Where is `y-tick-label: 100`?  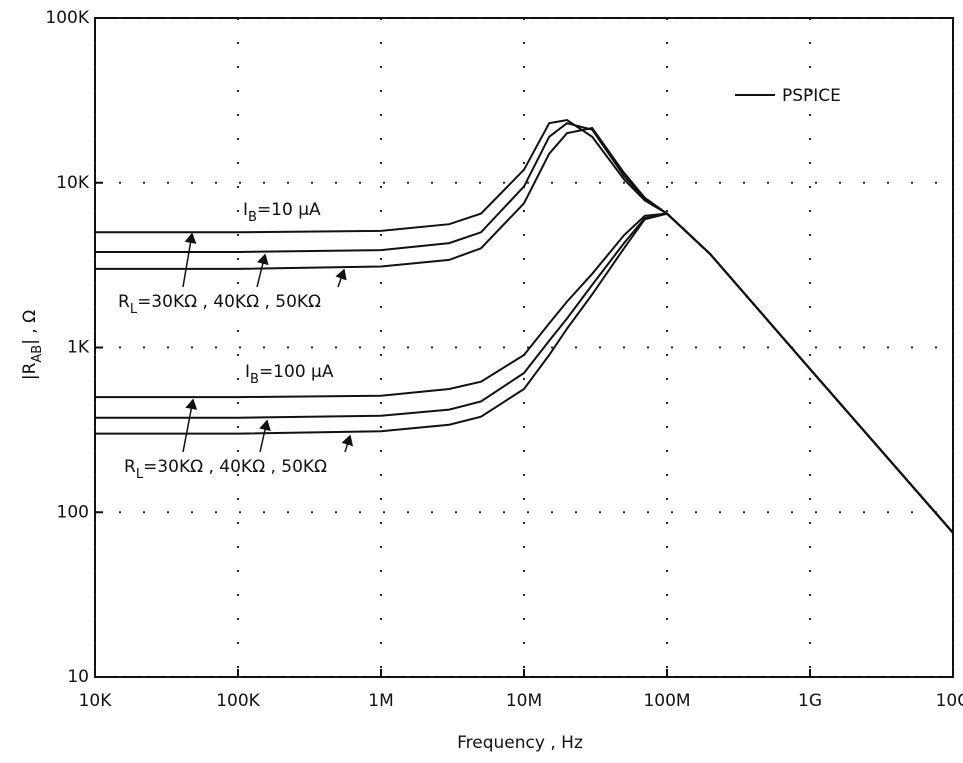 y-tick-label: 100 is located at coordinates (73, 512).